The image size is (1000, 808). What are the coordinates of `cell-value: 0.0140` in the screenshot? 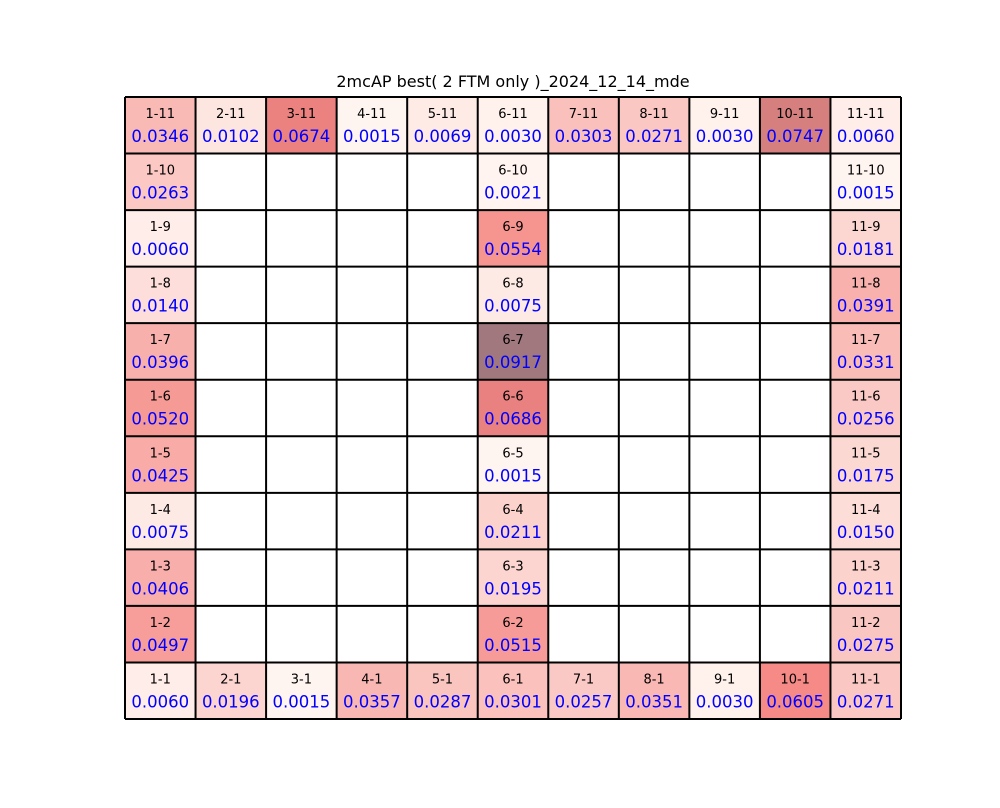 It's located at (160, 306).